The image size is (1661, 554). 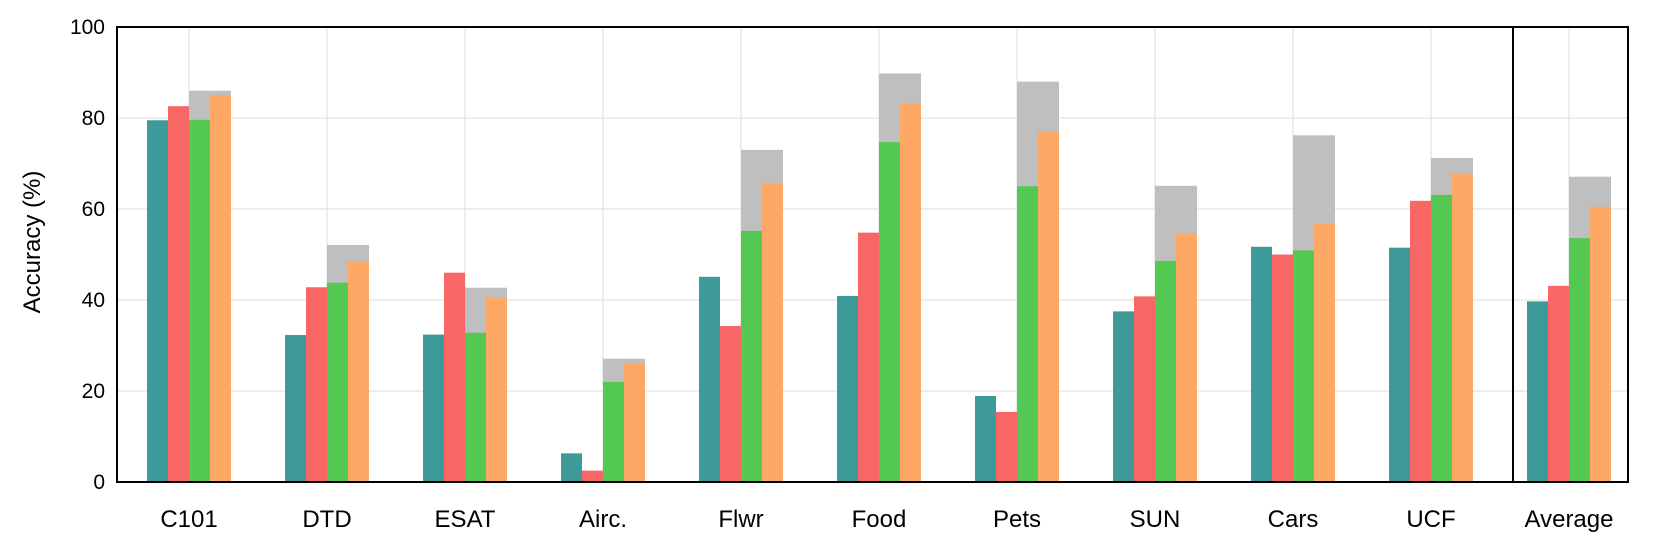 What do you see at coordinates (93, 118) in the screenshot?
I see `y-tick-label: 80` at bounding box center [93, 118].